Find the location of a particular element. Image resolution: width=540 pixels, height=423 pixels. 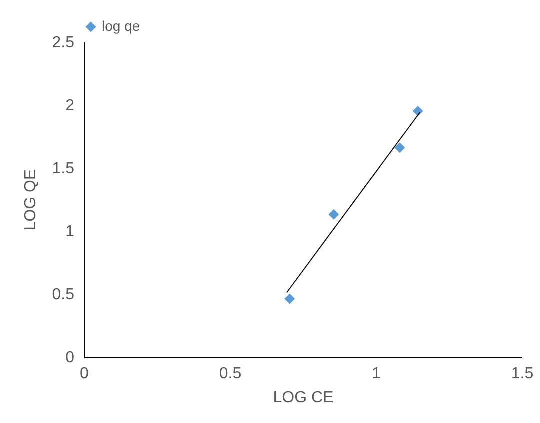

y-tick-label: 0.5 is located at coordinates (63, 295).